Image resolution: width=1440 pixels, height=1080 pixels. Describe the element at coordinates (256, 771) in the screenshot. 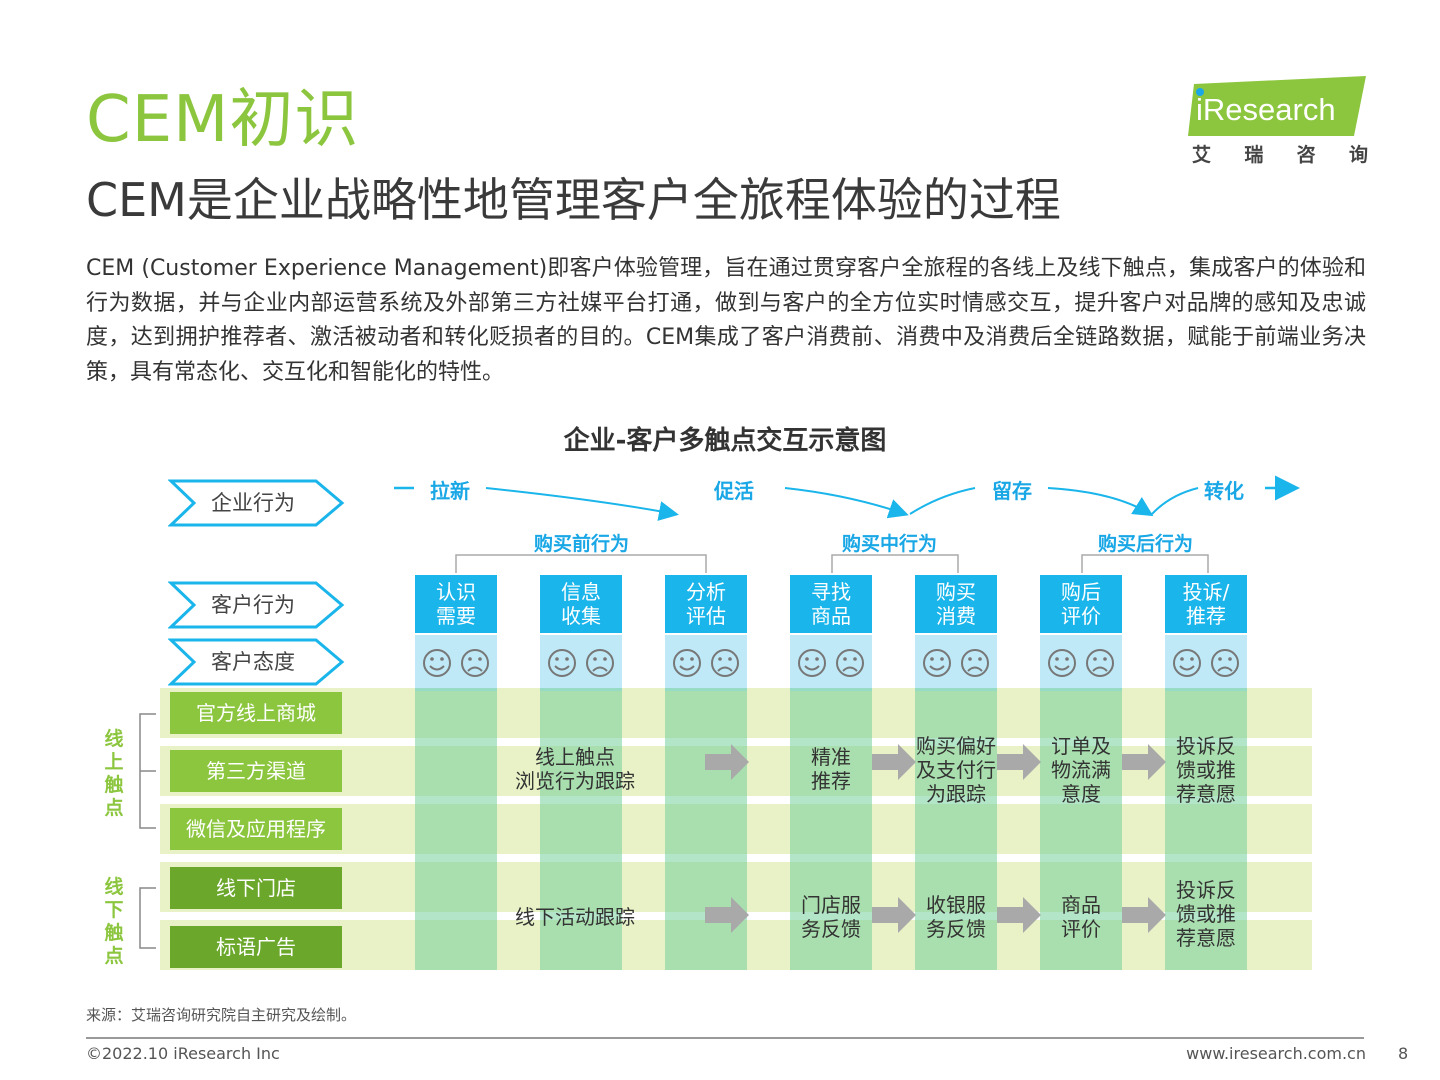

I see `touchpoint-third-party: 第三方渠道` at that location.